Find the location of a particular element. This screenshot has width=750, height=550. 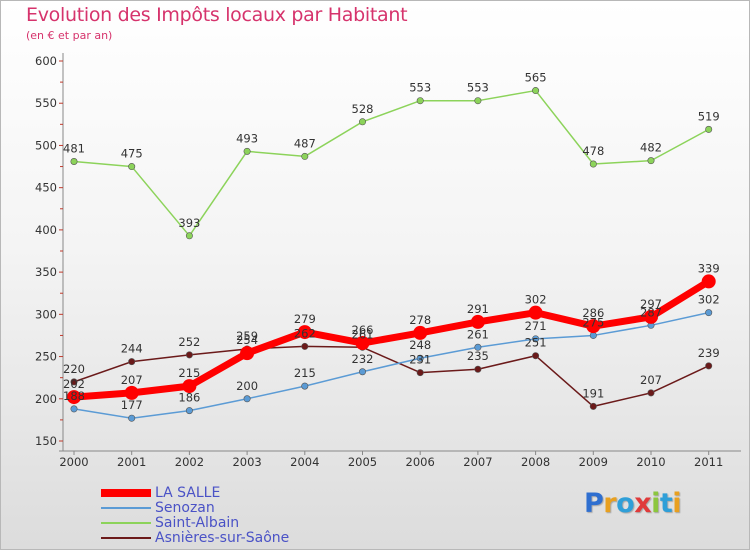

legend-label: LA SALLE is located at coordinates (188, 493).